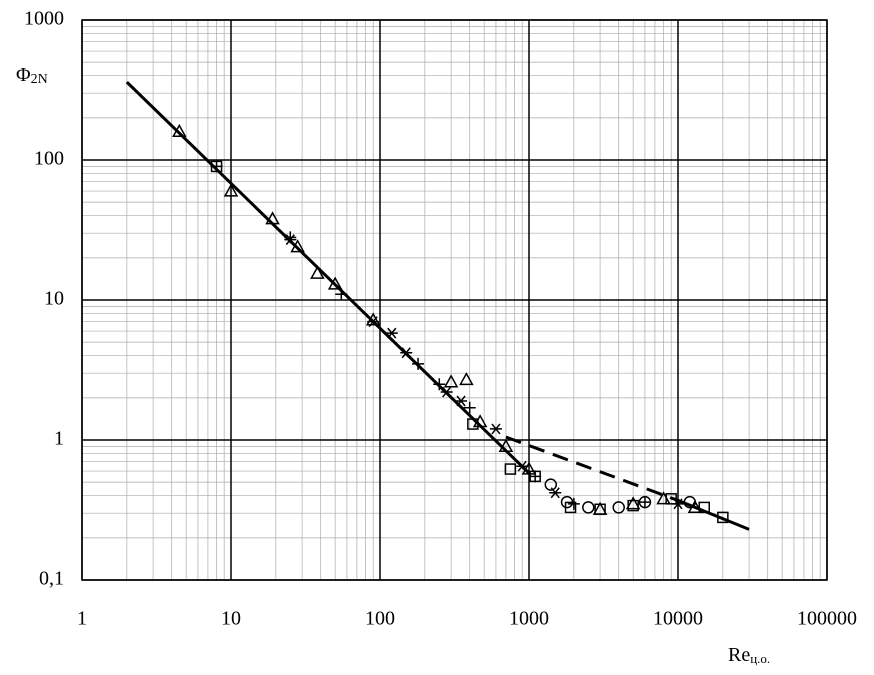  I want to click on y-tick-label: 1000, so click(44, 19).